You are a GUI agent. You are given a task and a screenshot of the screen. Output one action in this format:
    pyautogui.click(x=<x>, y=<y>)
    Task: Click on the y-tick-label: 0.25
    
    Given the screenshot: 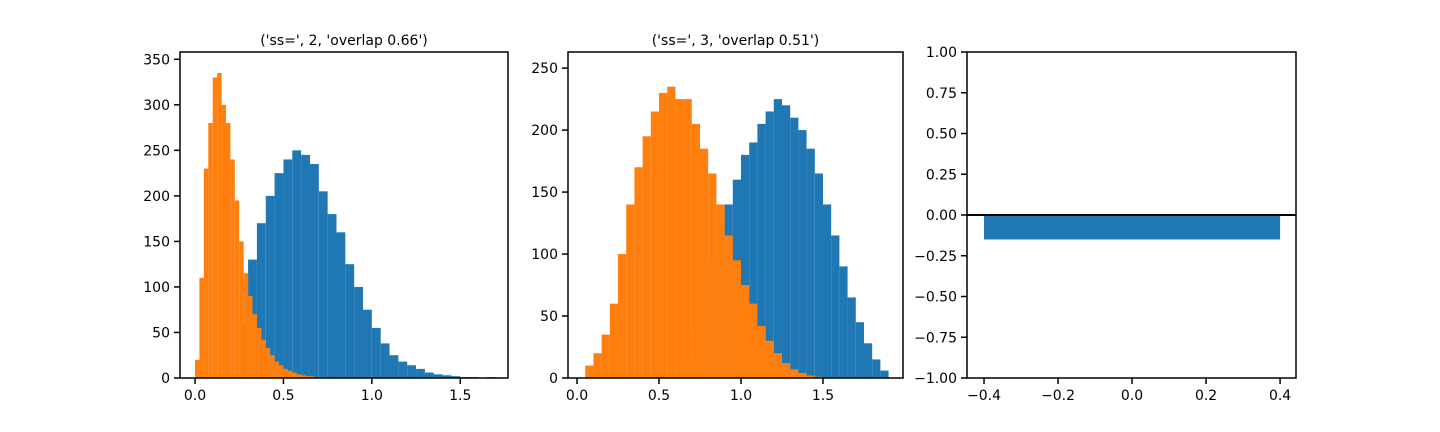 What is the action you would take?
    pyautogui.click(x=941, y=175)
    